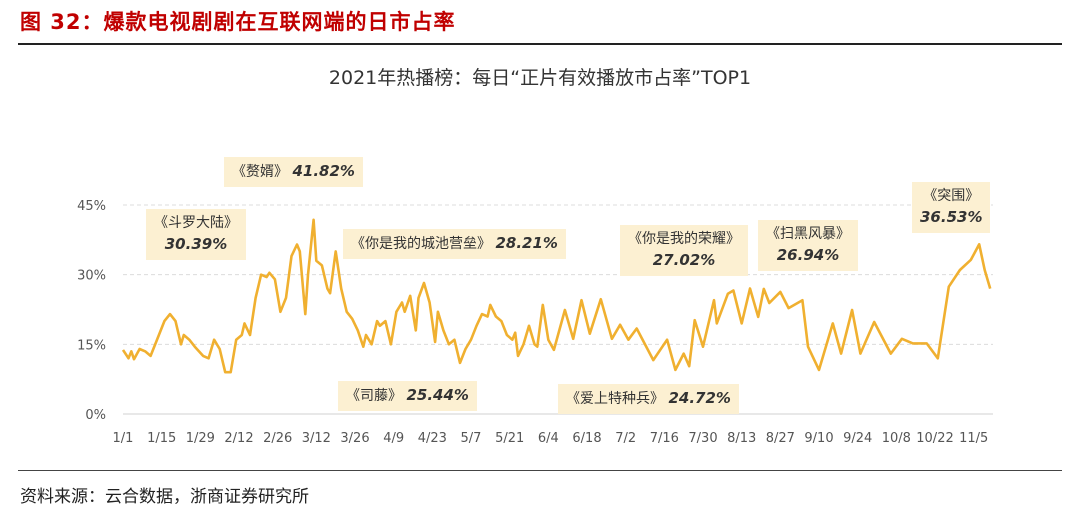  What do you see at coordinates (684, 260) in the screenshot?
I see `annotation-value: 27.02%` at bounding box center [684, 260].